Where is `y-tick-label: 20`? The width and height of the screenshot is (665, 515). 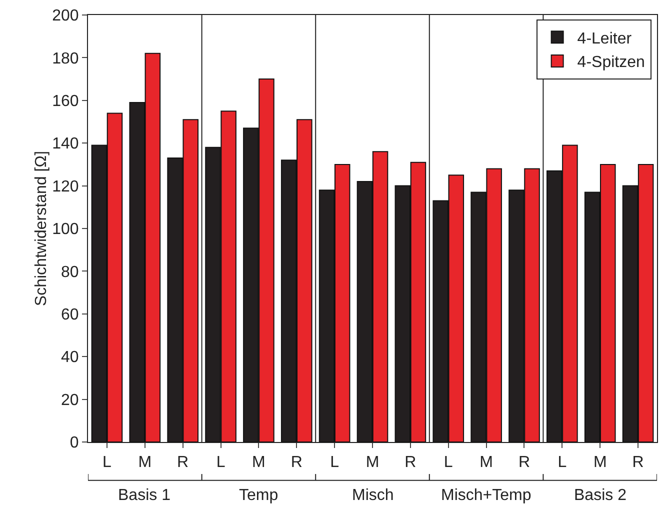
y-tick-label: 20 is located at coordinates (70, 400).